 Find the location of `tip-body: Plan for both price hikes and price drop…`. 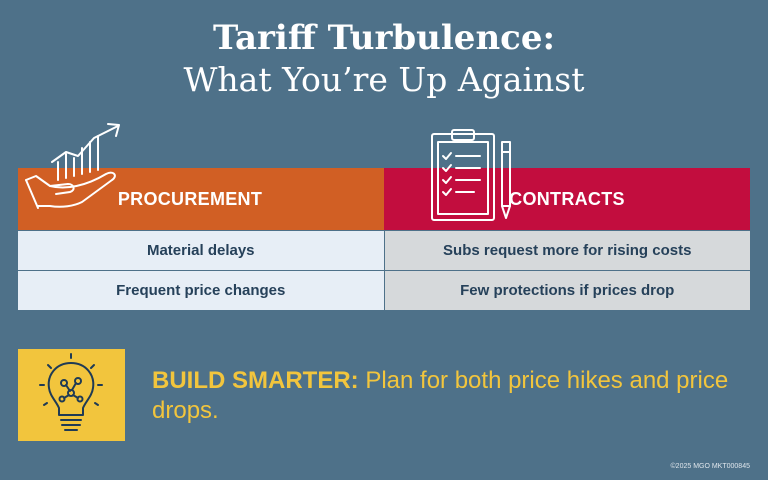

tip-body: Plan for both price hikes and price drop… is located at coordinates (440, 395).